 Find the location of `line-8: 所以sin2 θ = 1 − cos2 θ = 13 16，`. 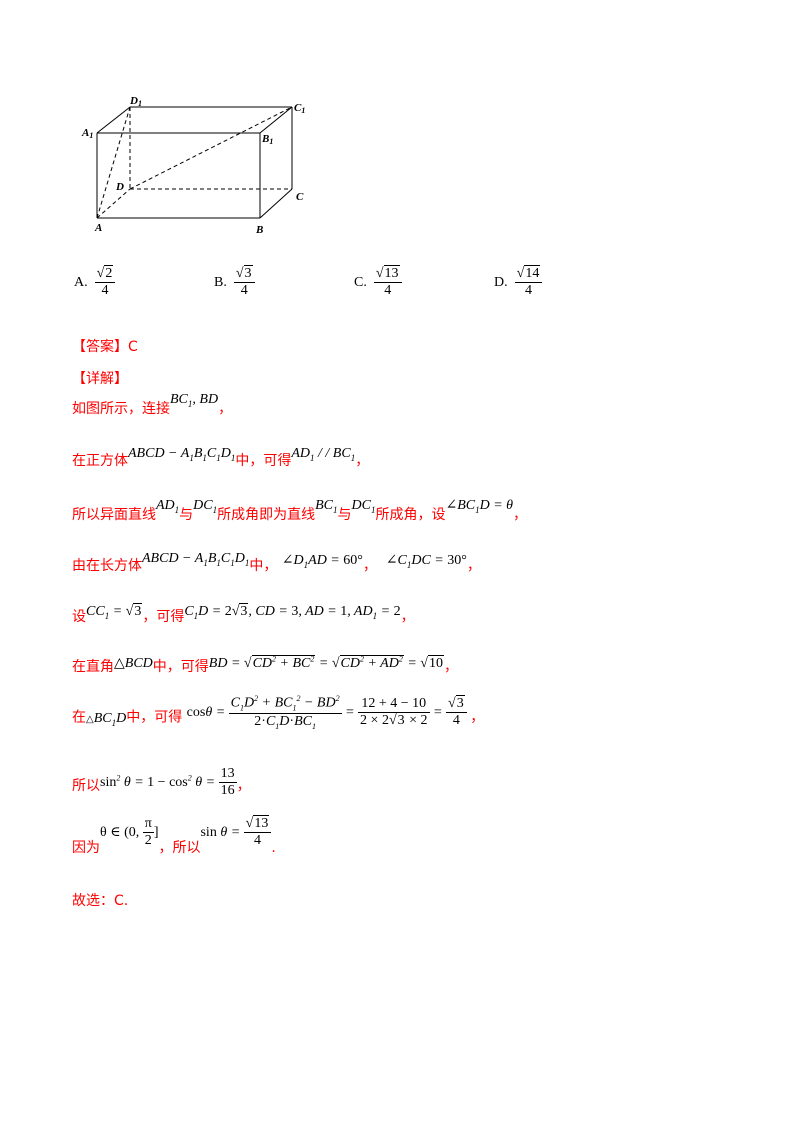

line-8: 所以sin2 θ = 1 − cos2 θ = 13 16， is located at coordinates (161, 782).